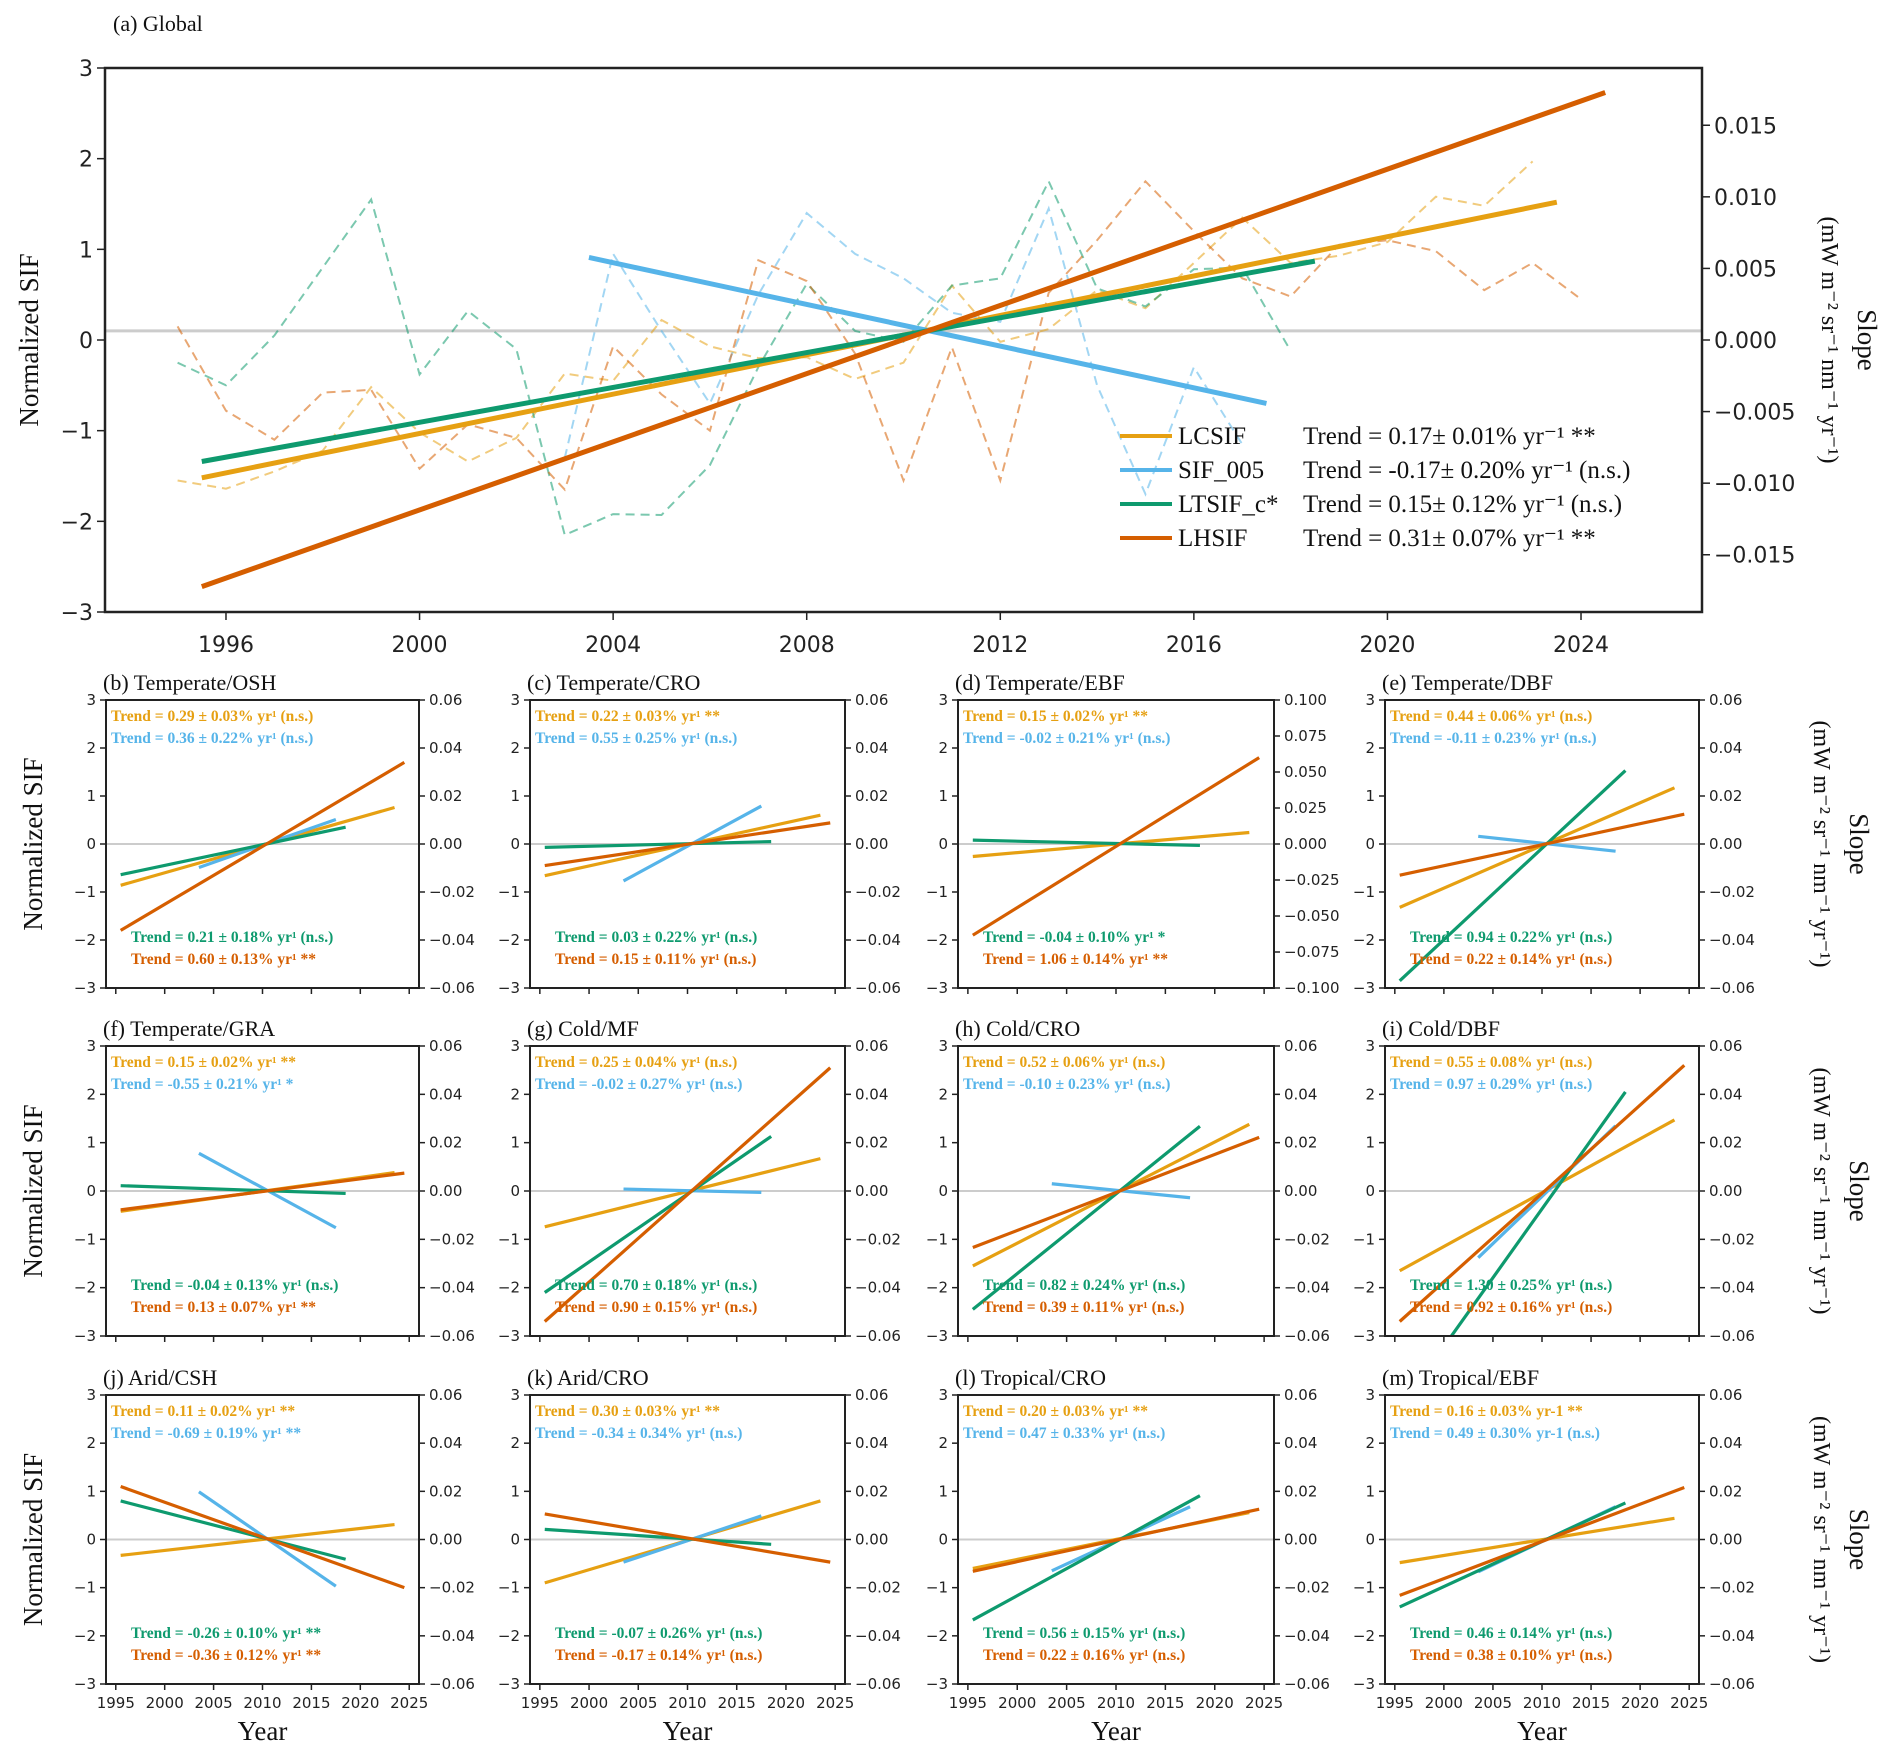 The width and height of the screenshot is (1892, 1753). What do you see at coordinates (1495, 1433) in the screenshot?
I see `trend-annotation-SIF_005: Trend = 0.49 ± 0.30% yr-1 (n.s.)` at bounding box center [1495, 1433].